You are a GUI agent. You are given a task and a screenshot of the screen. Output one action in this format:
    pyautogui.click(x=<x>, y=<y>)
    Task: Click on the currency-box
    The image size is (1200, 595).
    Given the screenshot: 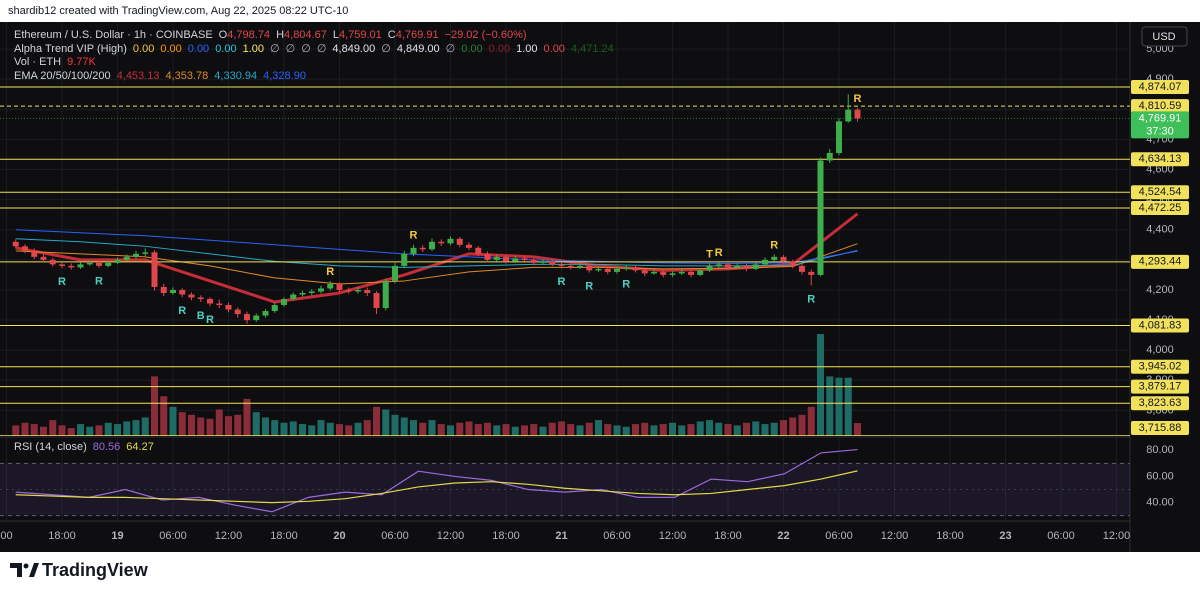 What is the action you would take?
    pyautogui.click(x=1164, y=36)
    